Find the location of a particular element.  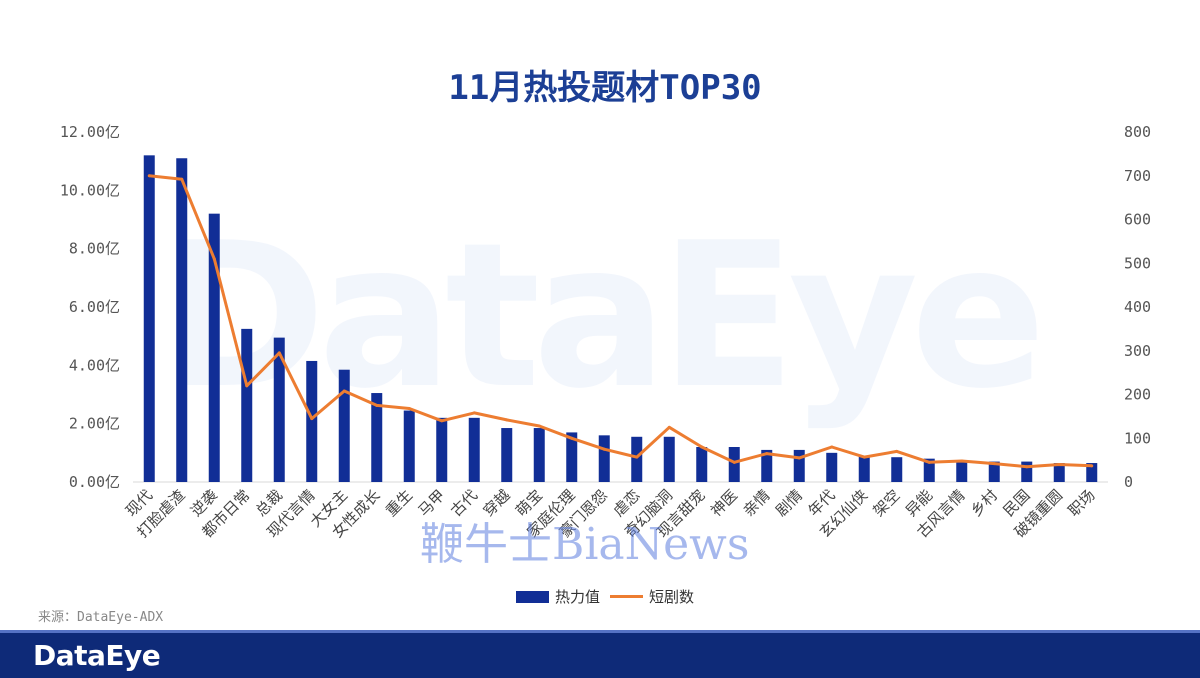

category-label: 架空 is located at coordinates (887, 503).